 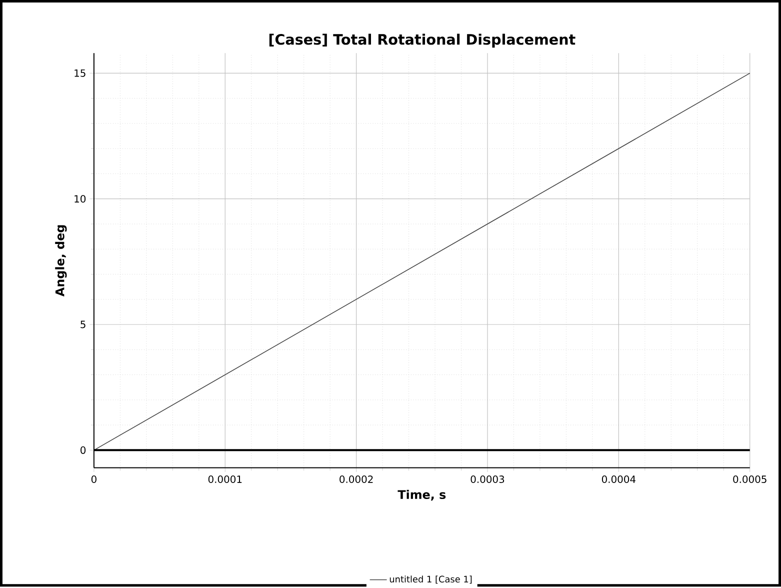 What do you see at coordinates (422, 41) in the screenshot?
I see `chart-title: [Cases] Total Rotational Displacement` at bounding box center [422, 41].